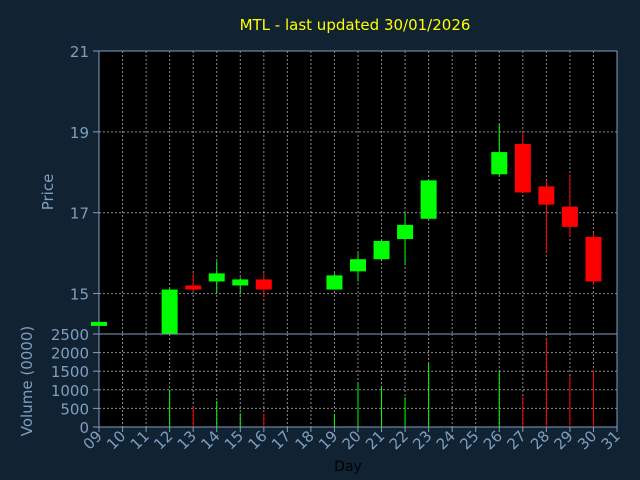  What do you see at coordinates (70, 335) in the screenshot?
I see `volume-tick-label: 2500` at bounding box center [70, 335].